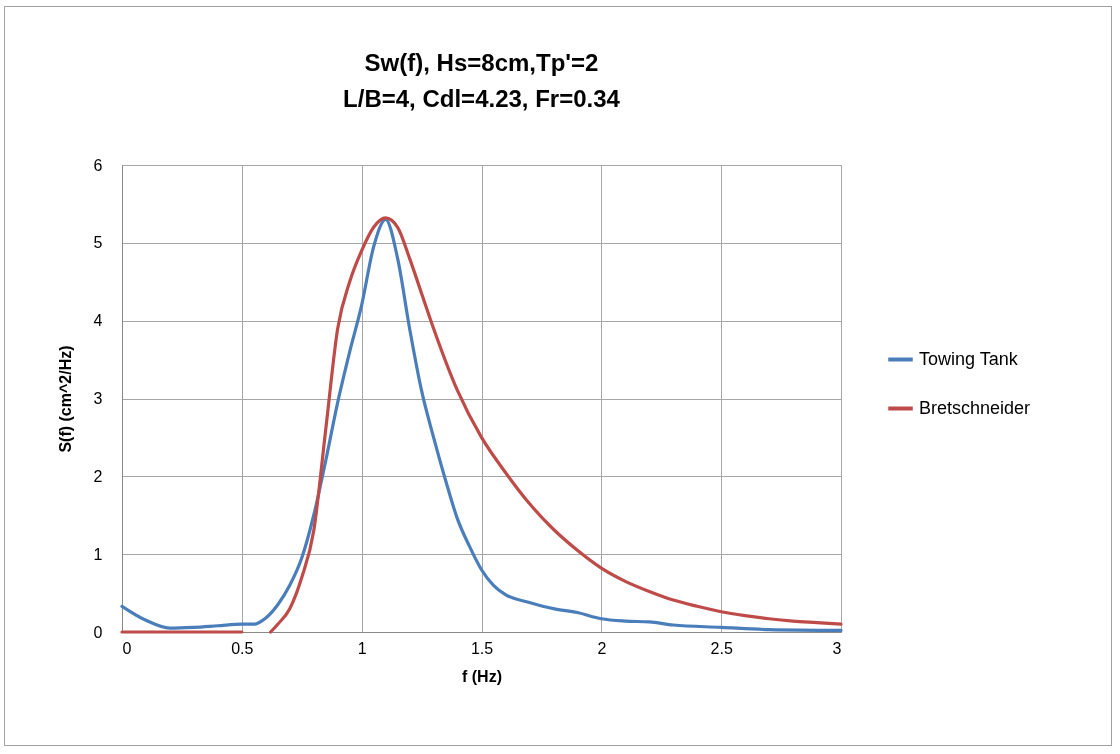  I want to click on y-tick-label: 5, so click(98, 243).